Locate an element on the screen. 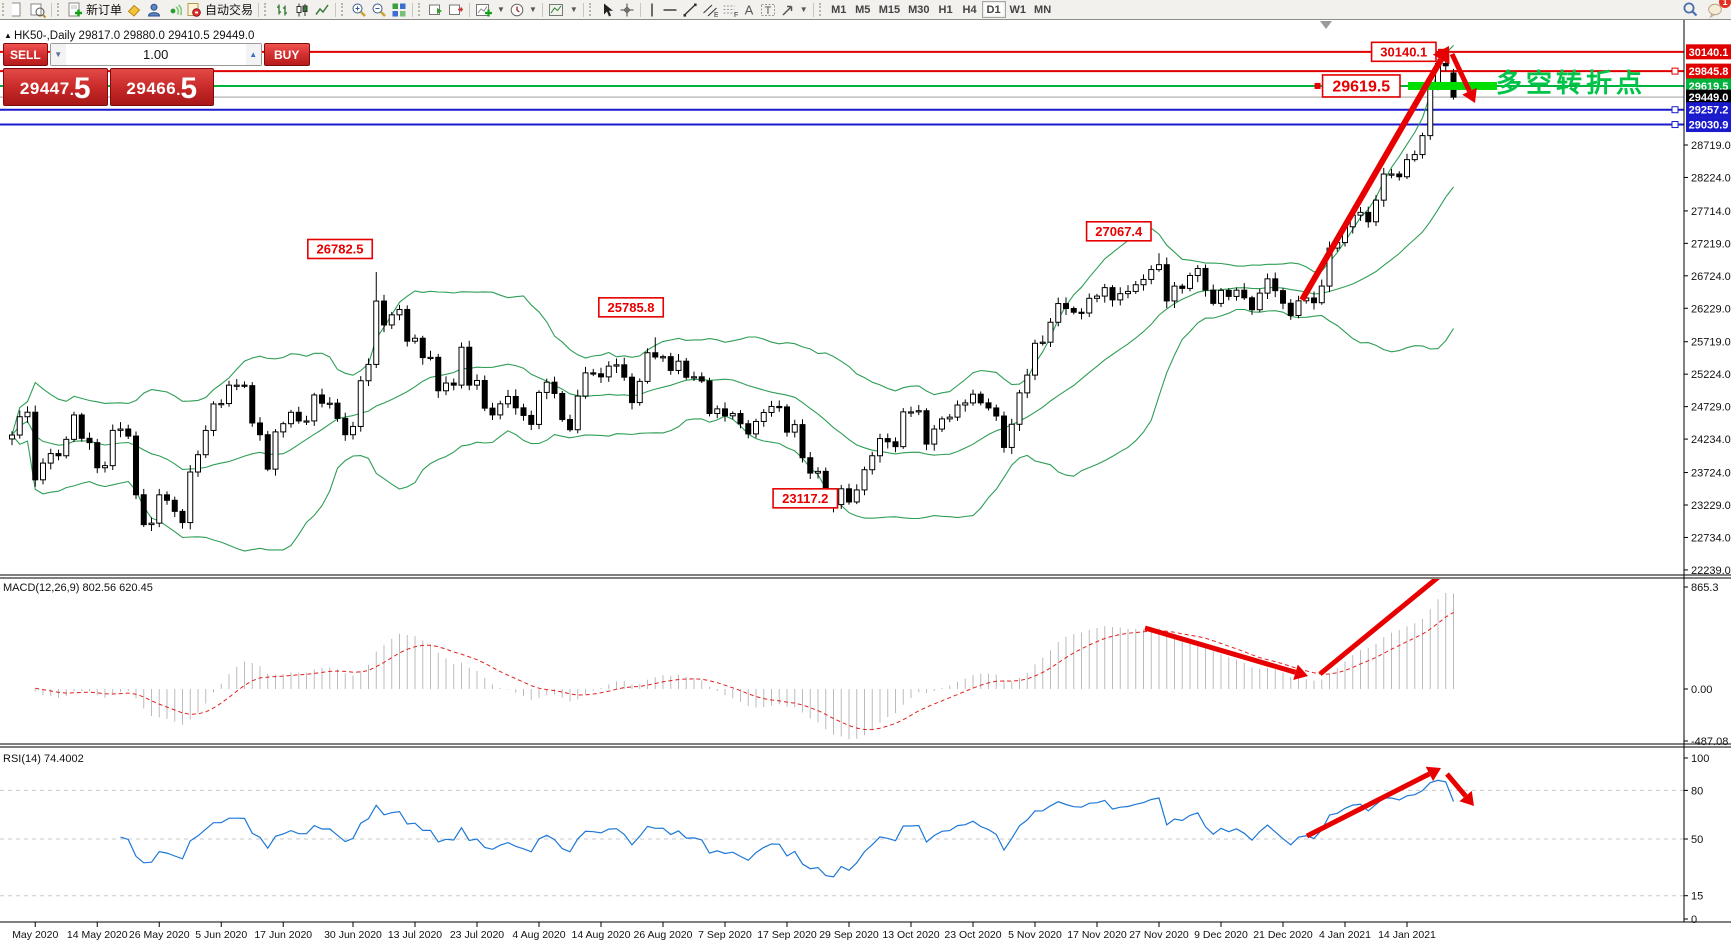 The width and height of the screenshot is (1731, 943). new-order-button: 新订单 is located at coordinates (94, 10).